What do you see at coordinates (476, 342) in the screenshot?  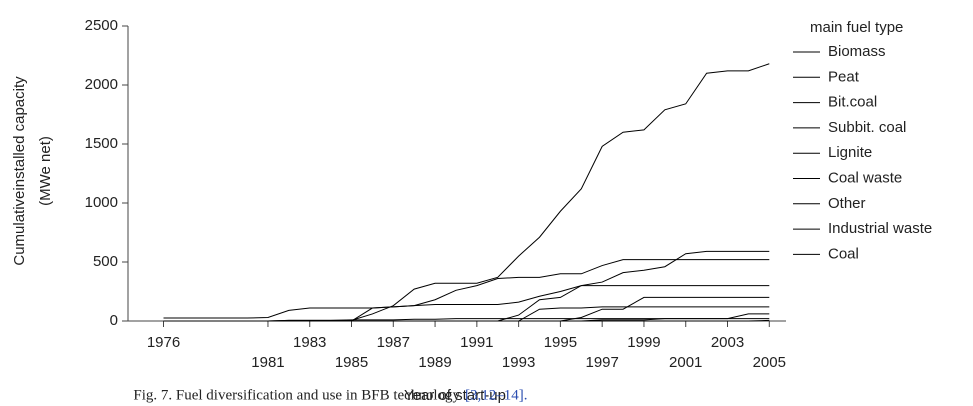 I see `x-tick-label: 1991` at bounding box center [476, 342].